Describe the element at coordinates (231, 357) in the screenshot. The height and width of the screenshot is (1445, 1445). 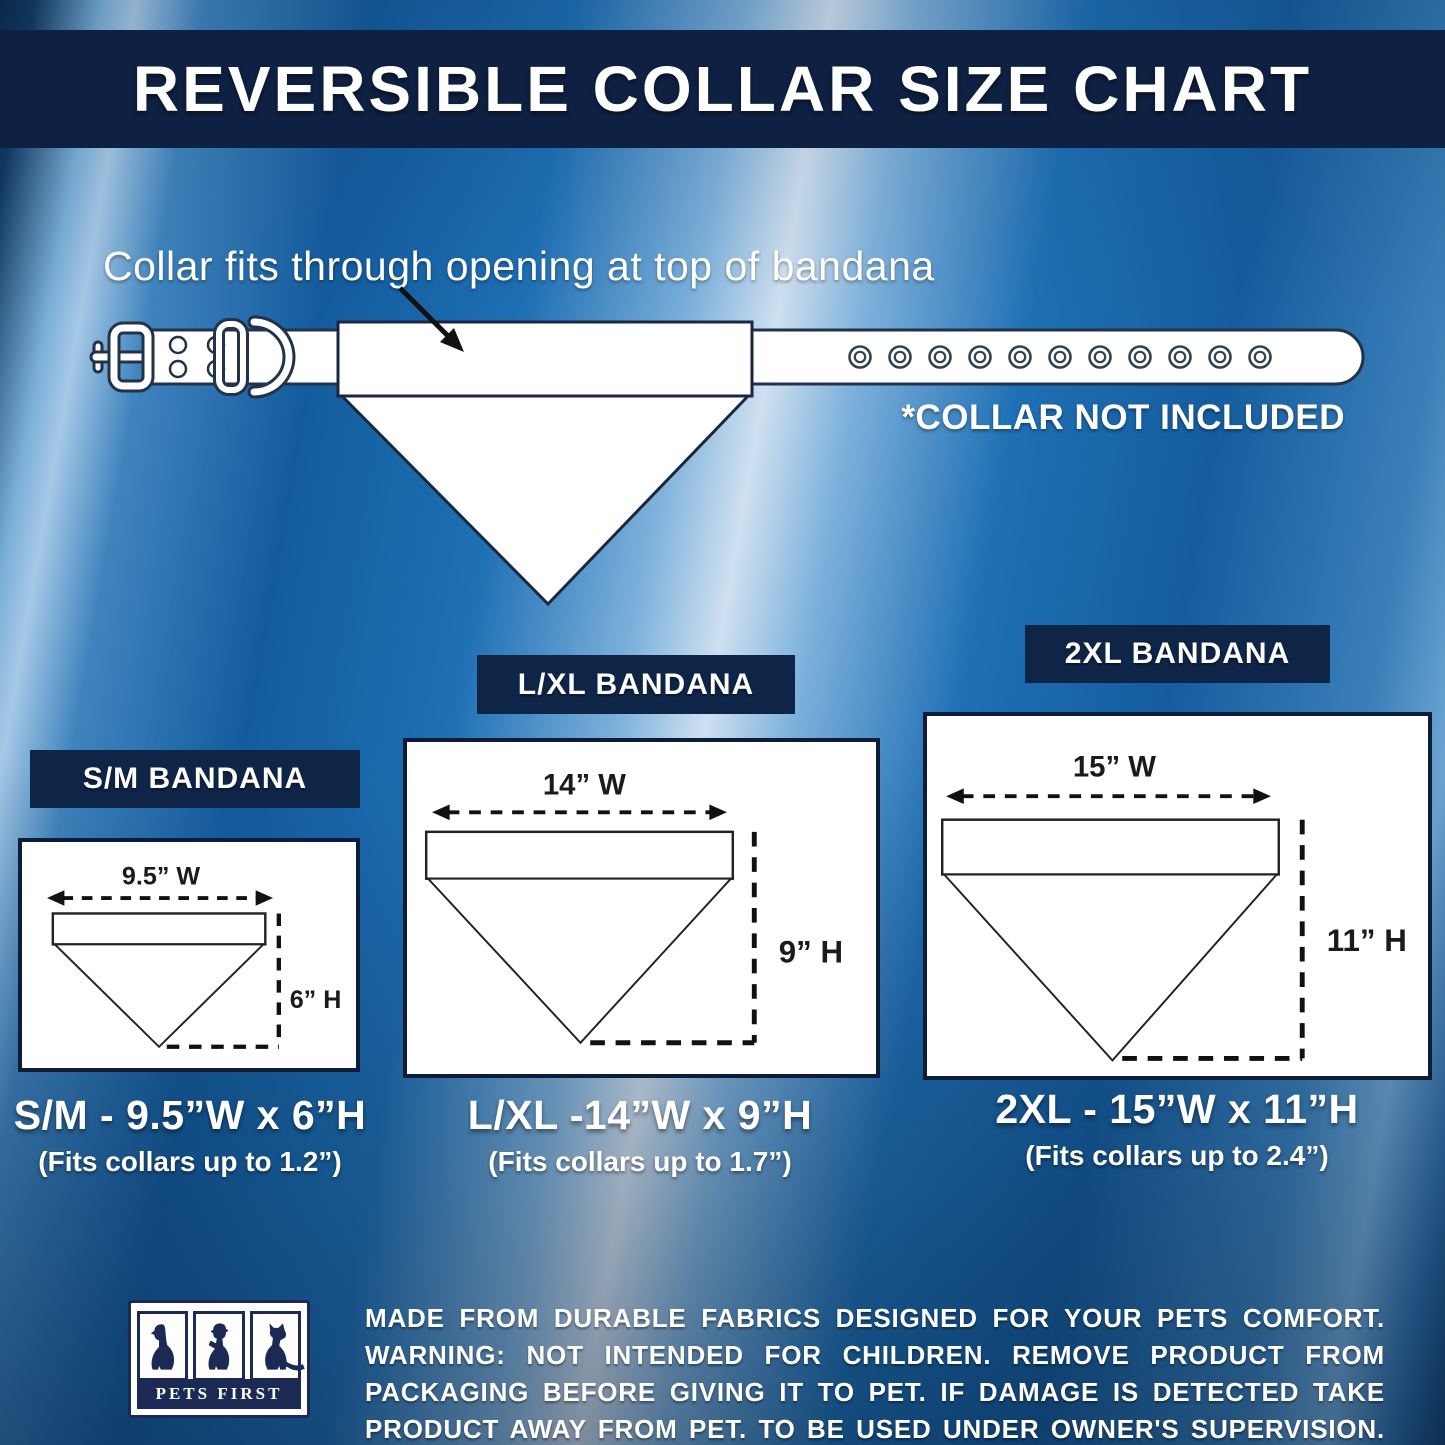
I see `keeper-loop` at that location.